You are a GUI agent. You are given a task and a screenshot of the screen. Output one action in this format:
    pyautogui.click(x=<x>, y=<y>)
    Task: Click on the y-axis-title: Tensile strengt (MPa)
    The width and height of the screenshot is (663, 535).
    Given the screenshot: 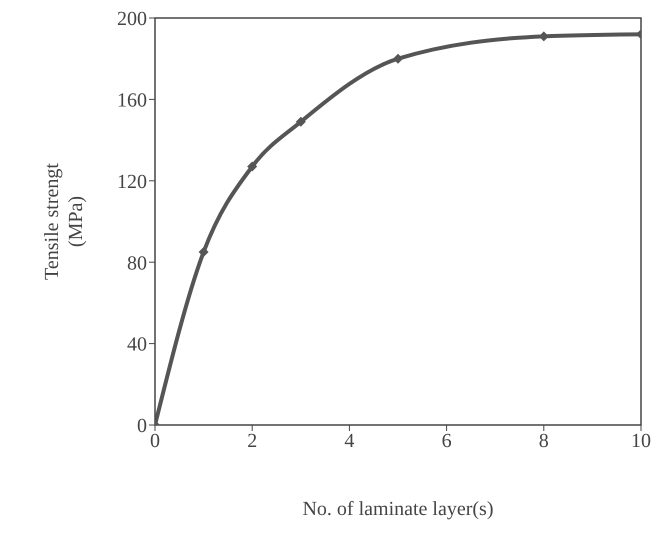 What is the action you would take?
    pyautogui.click(x=64, y=221)
    